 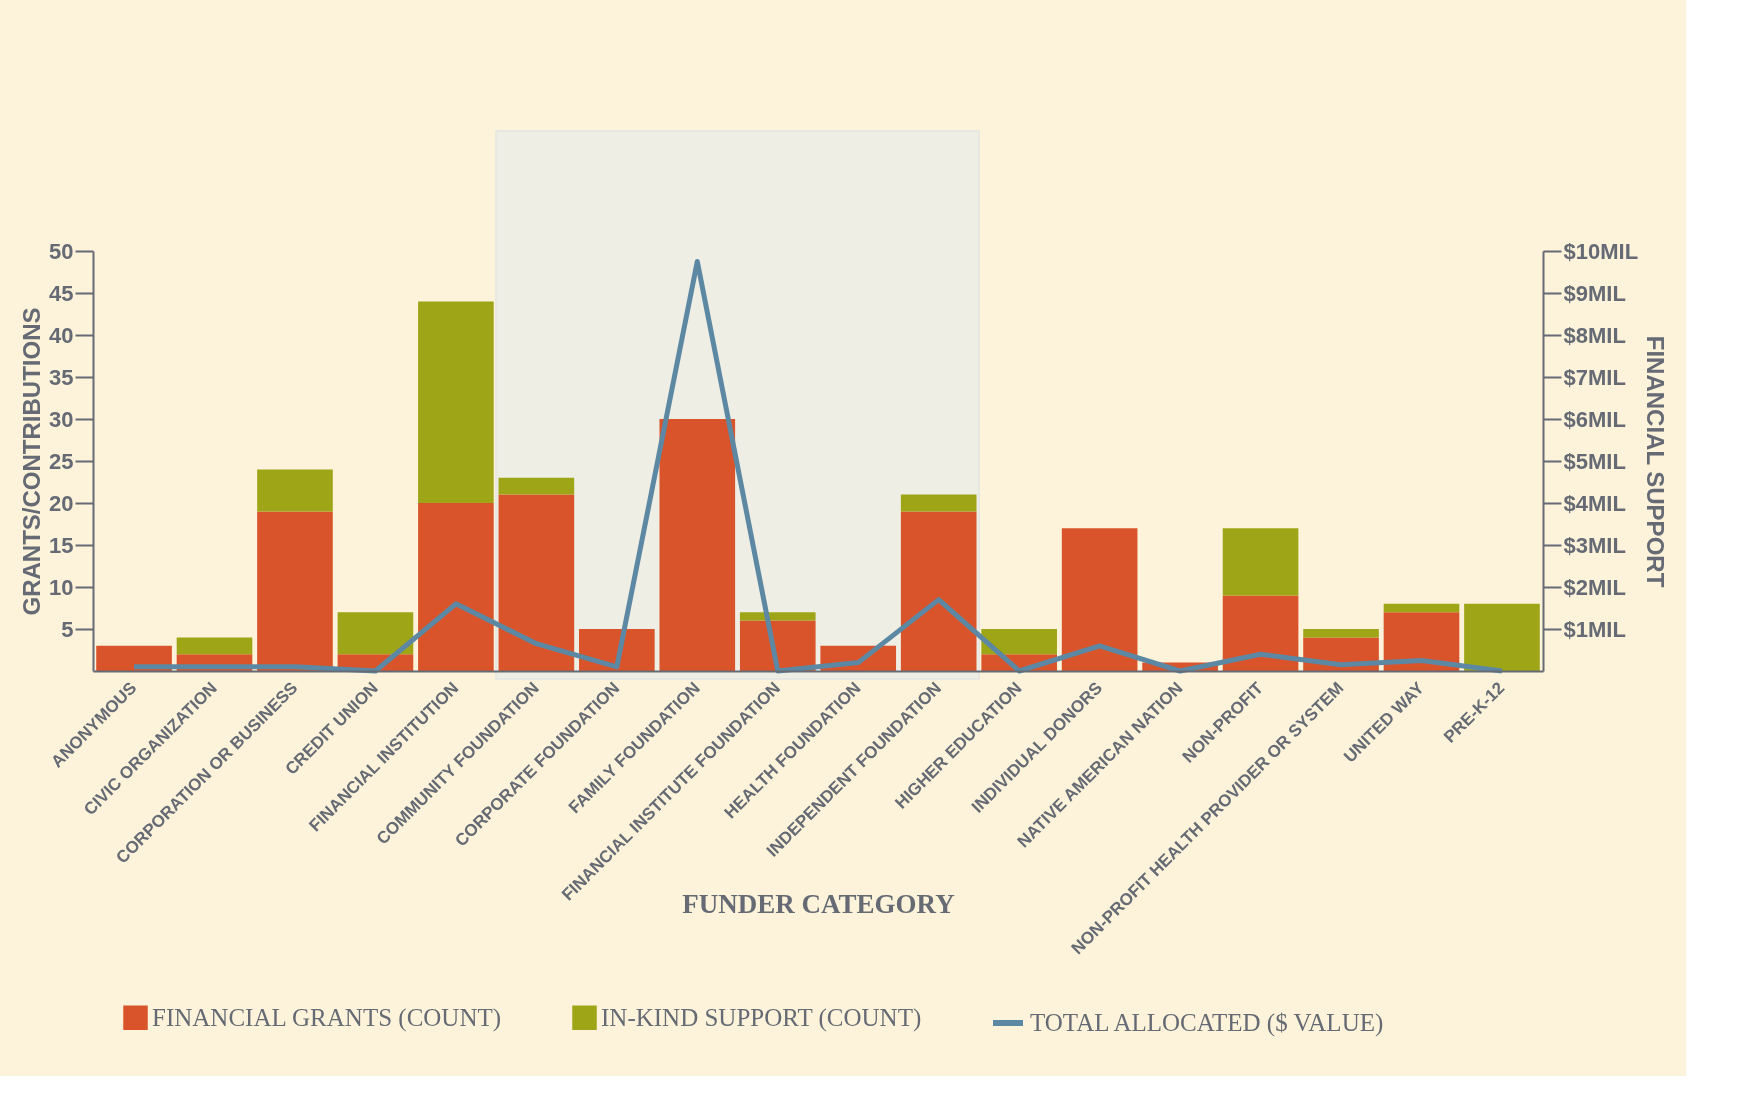 What do you see at coordinates (1594, 419) in the screenshot?
I see `y2-tick-label: $6MIL` at bounding box center [1594, 419].